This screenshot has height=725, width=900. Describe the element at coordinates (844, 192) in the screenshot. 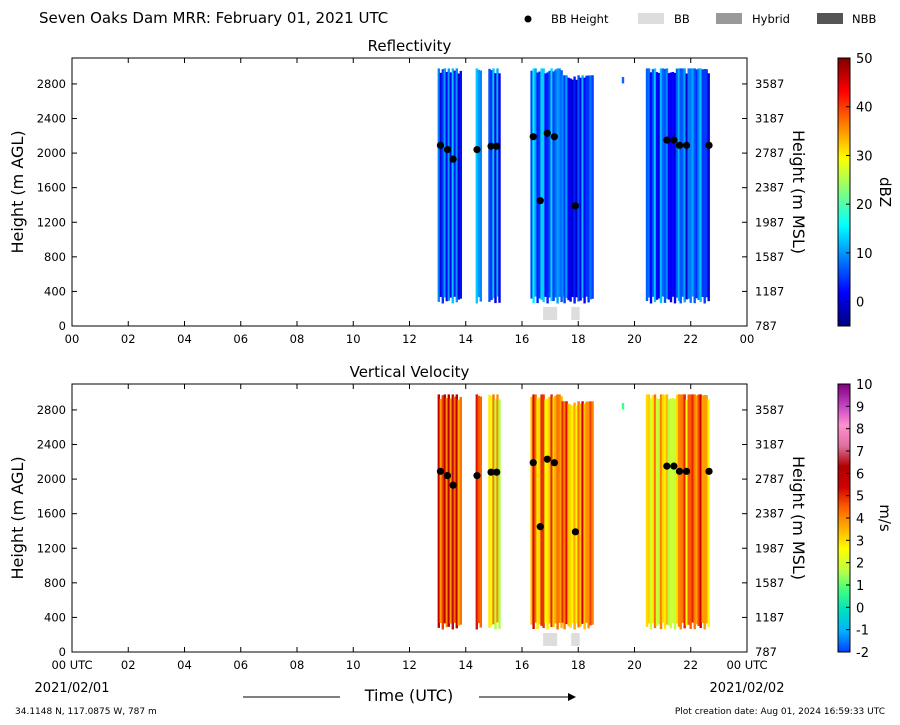

I see `colorbar-scale` at that location.